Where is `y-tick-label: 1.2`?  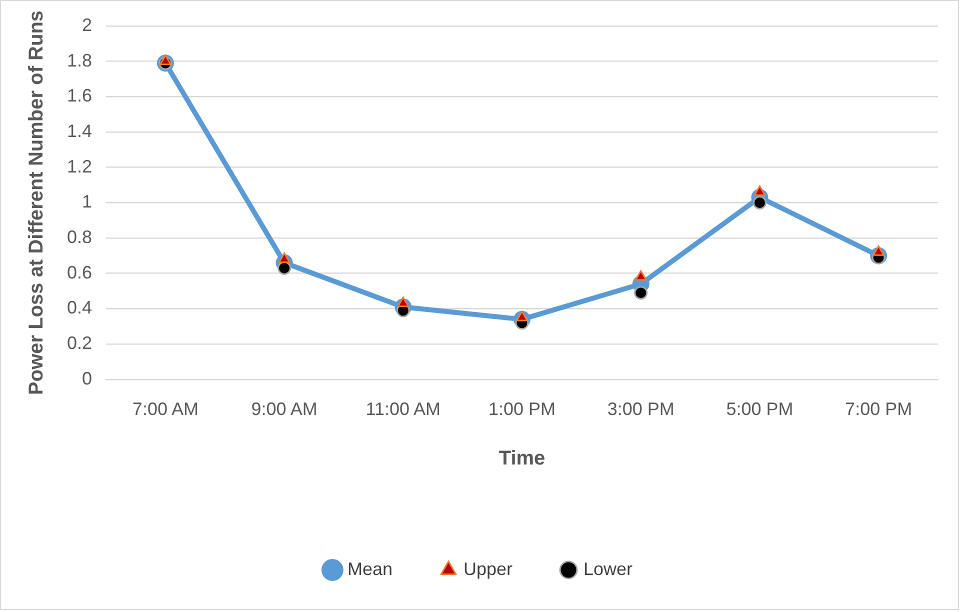
y-tick-label: 1.2 is located at coordinates (79, 166).